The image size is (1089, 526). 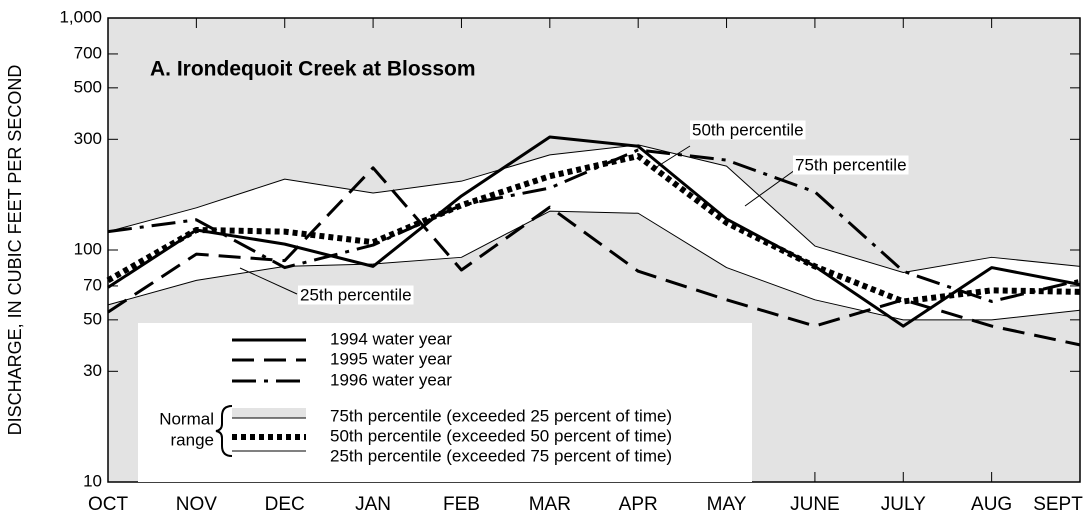 I want to click on legend-brace, so click(x=224, y=431).